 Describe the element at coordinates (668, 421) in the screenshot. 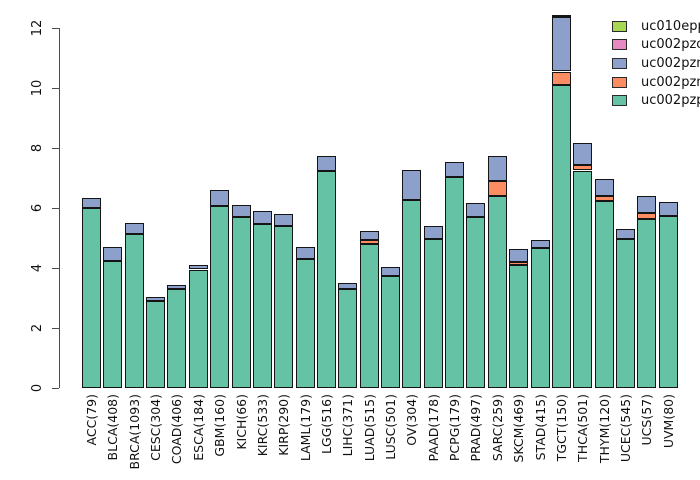

I see `x-axis-category-label: UVM(80)` at that location.